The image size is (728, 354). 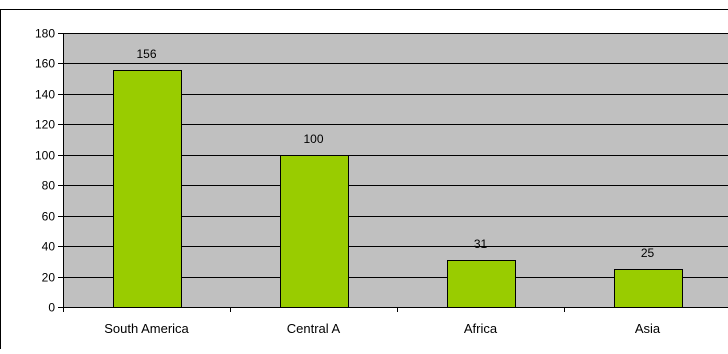 What do you see at coordinates (49, 186) in the screenshot?
I see `y-tick-label: 80` at bounding box center [49, 186].